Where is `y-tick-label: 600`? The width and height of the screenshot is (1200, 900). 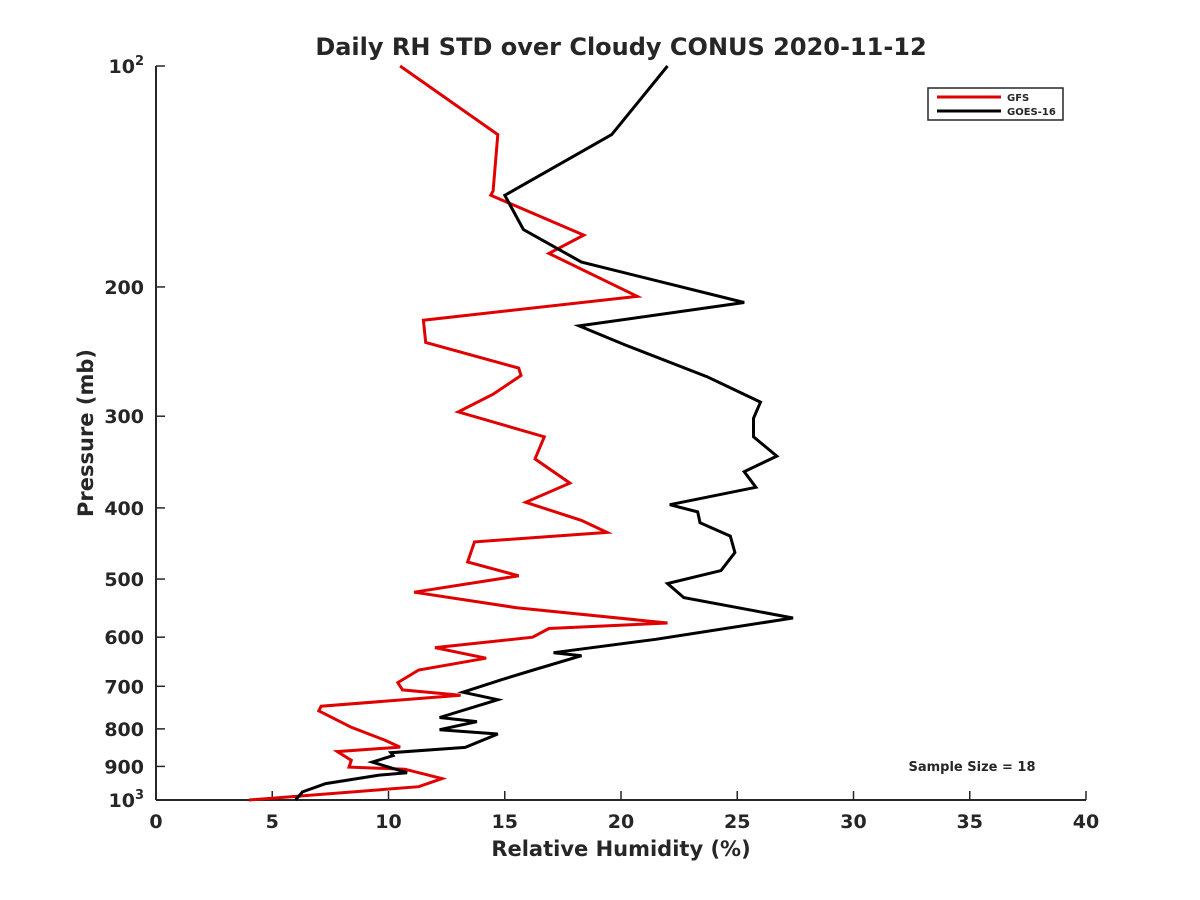
y-tick-label: 600 is located at coordinates (124, 638).